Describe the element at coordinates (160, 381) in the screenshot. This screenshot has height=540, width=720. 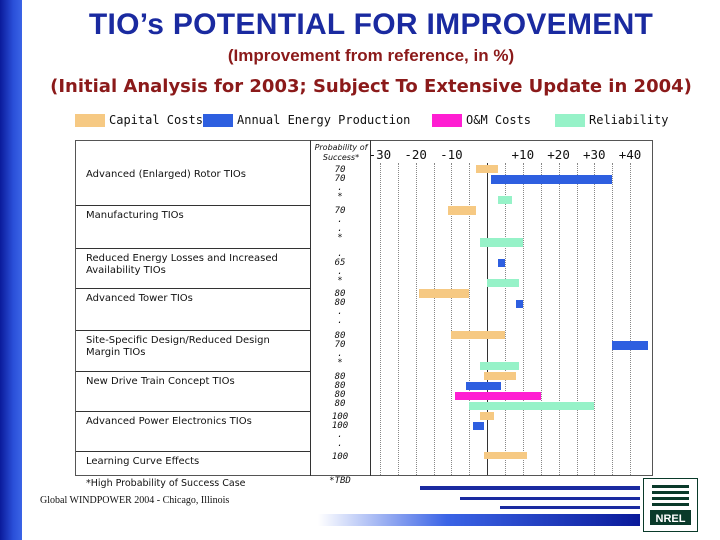
I see `row-label: New Drive Train Concept TIOs` at that location.